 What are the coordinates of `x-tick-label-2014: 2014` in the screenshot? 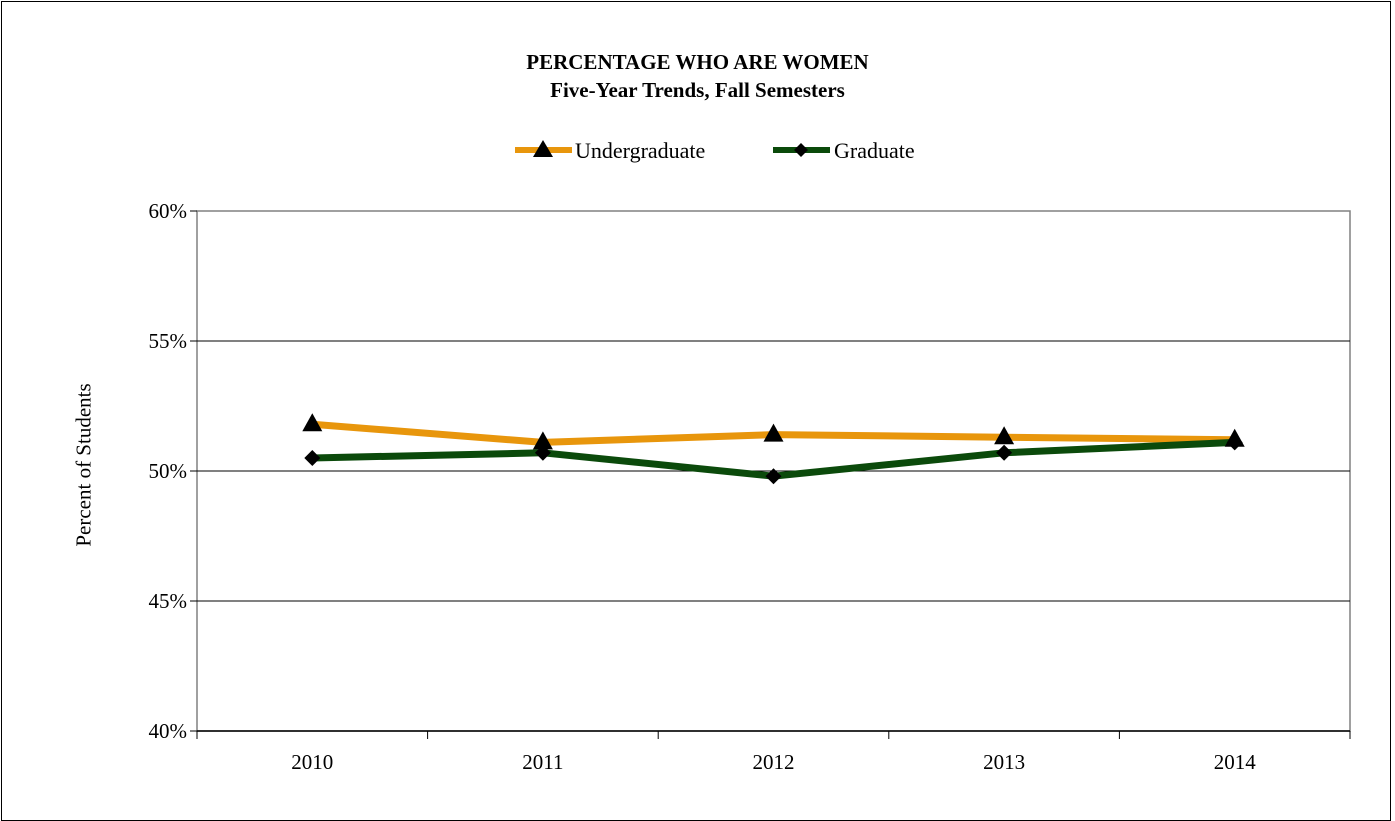 It's located at (1235, 762).